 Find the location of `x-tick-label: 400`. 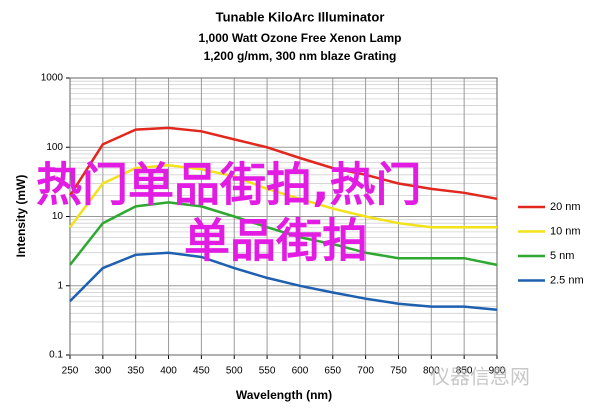

x-tick-label: 400 is located at coordinates (168, 371).